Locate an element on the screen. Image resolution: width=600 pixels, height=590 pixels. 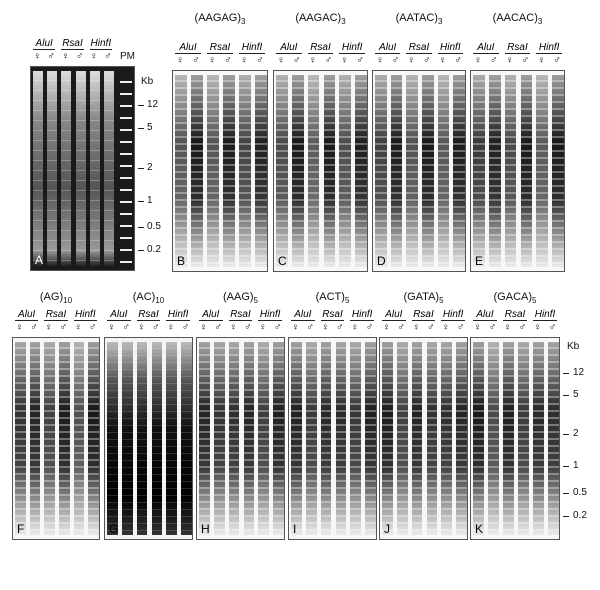
repeat: 3 is located at coordinates (343, 22).